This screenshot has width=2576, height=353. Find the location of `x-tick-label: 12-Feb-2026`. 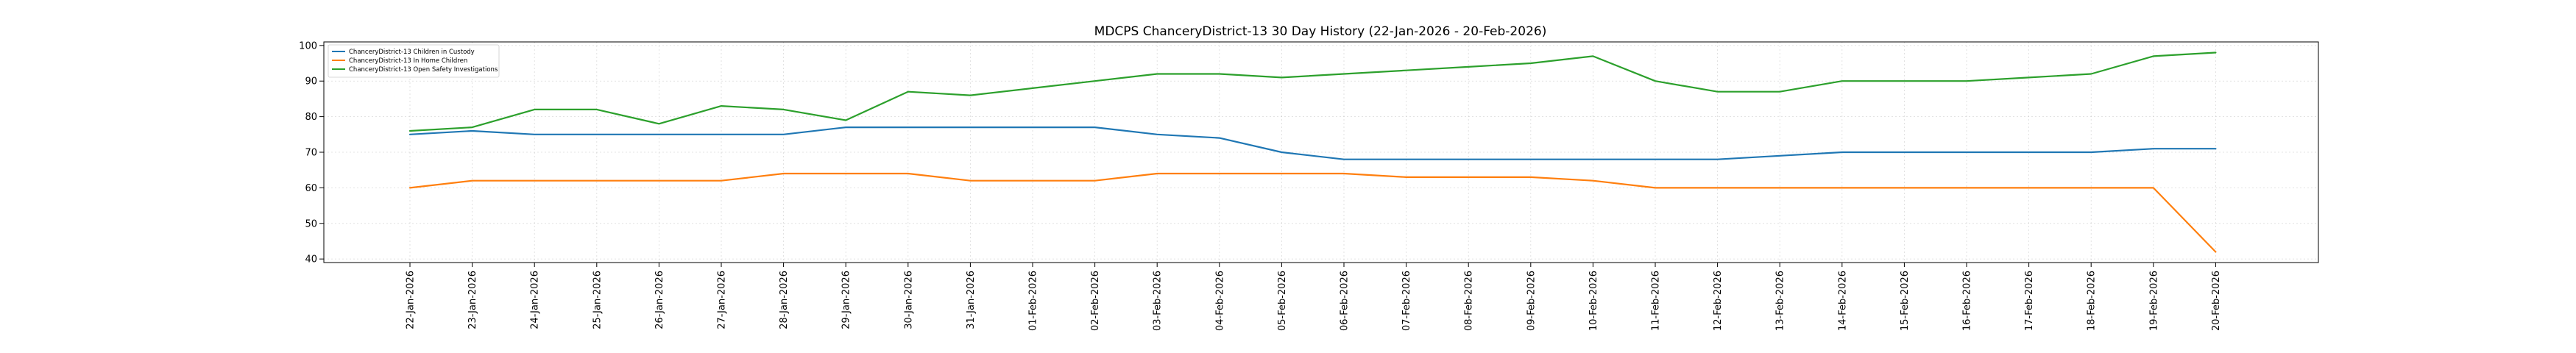

x-tick-label: 12-Feb-2026 is located at coordinates (1718, 301).